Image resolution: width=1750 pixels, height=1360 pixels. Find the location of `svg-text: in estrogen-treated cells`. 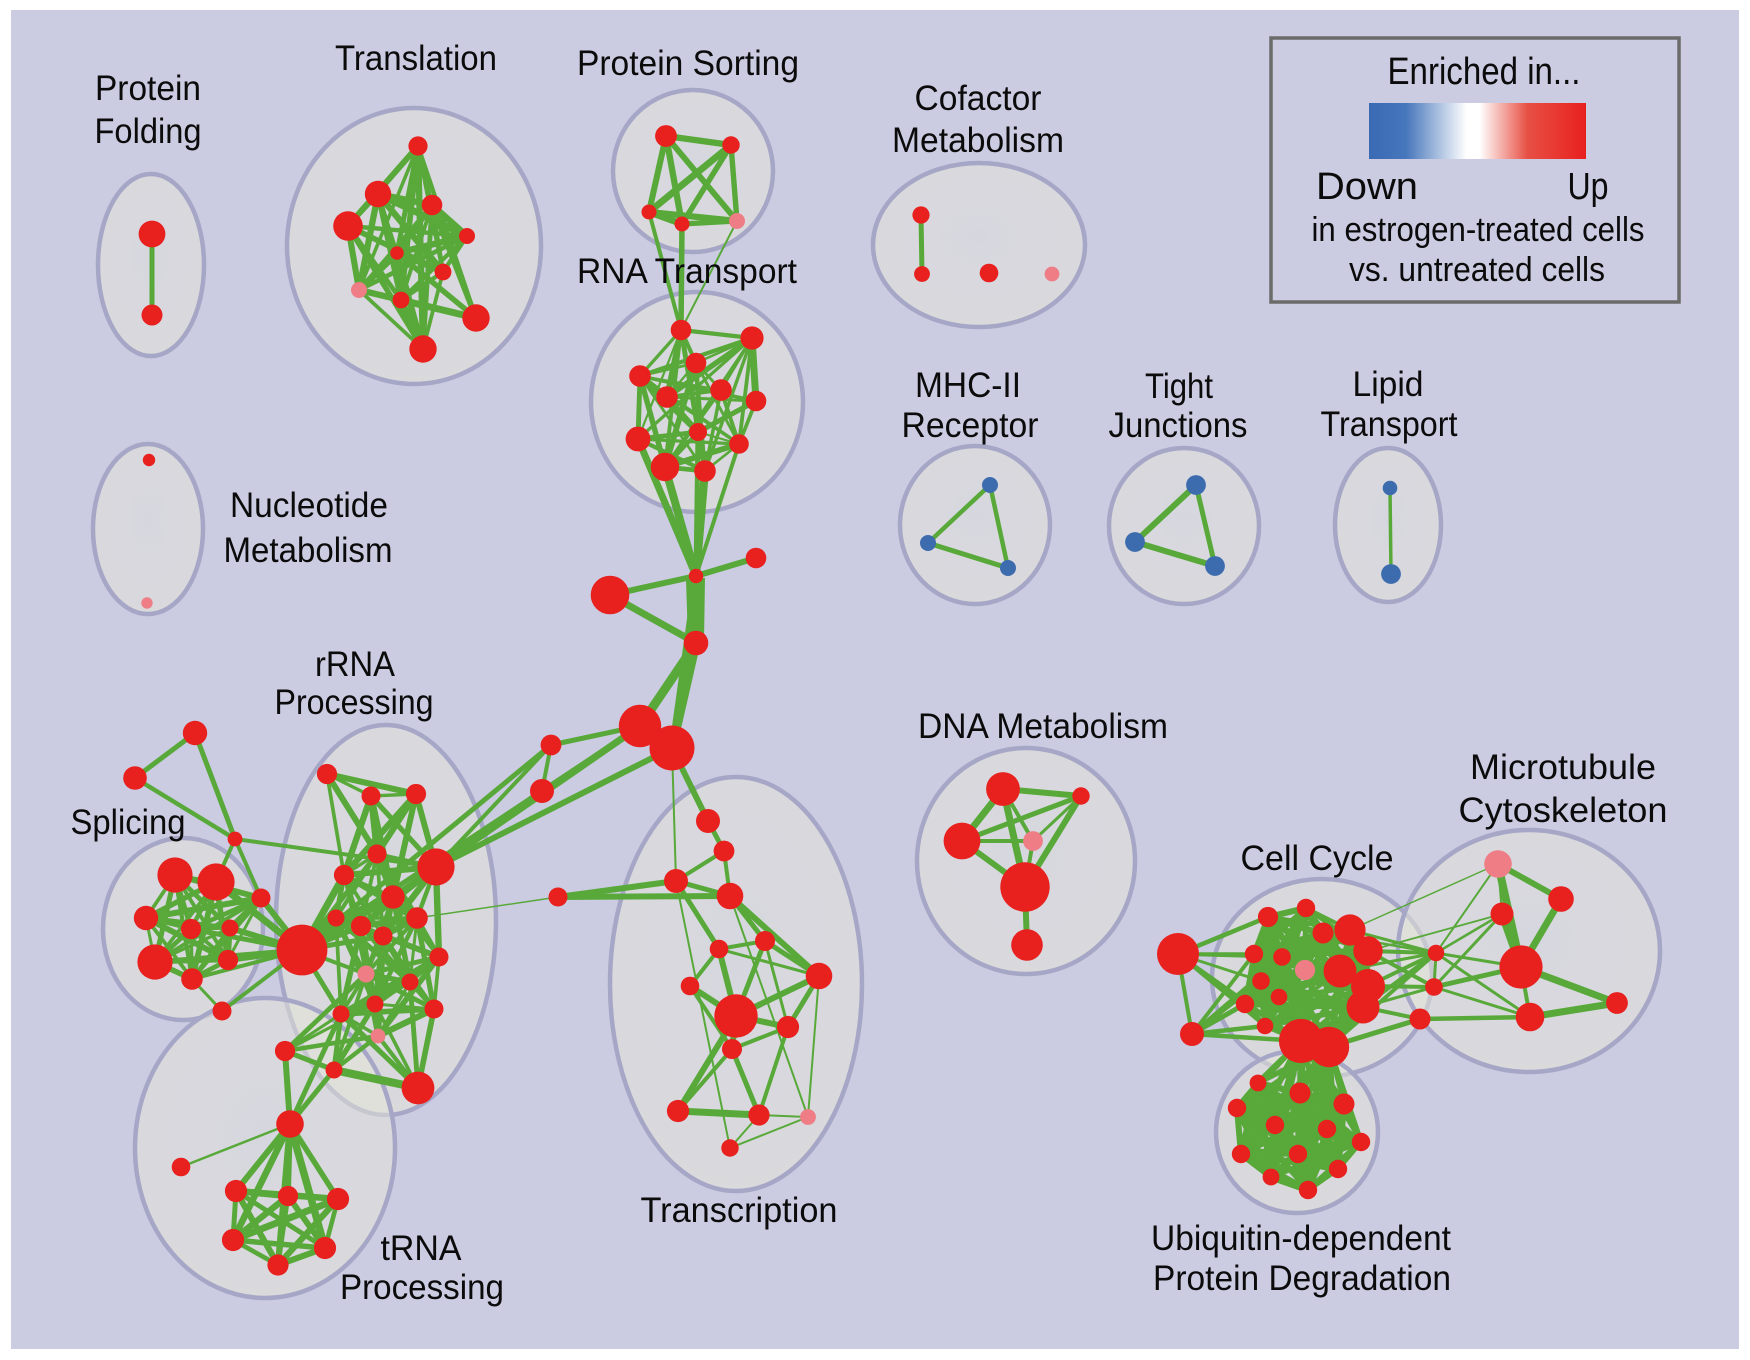

svg-text: in estrogen-treated cells is located at coordinates (1478, 230).